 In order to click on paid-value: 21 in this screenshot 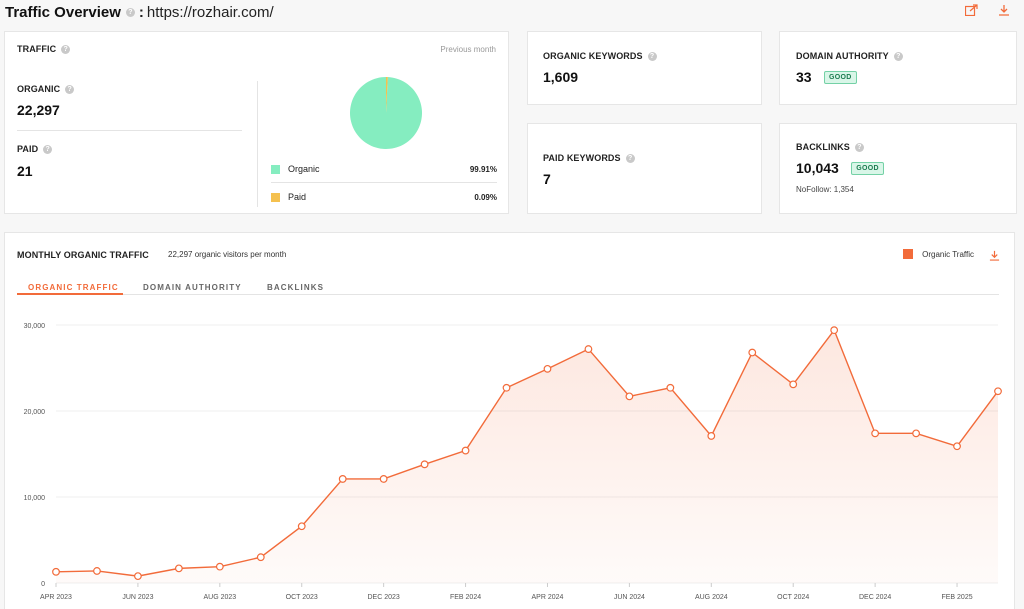, I will do `click(25, 171)`.